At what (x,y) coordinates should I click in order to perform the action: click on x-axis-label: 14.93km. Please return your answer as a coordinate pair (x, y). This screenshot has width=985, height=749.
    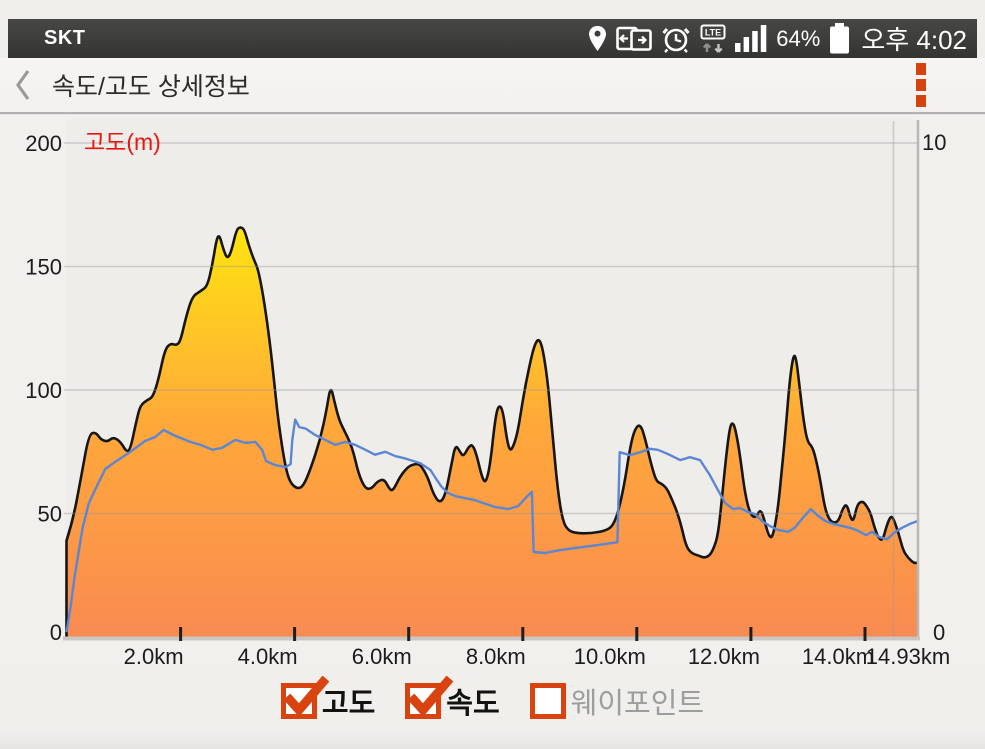
    Looking at the image, I should click on (908, 656).